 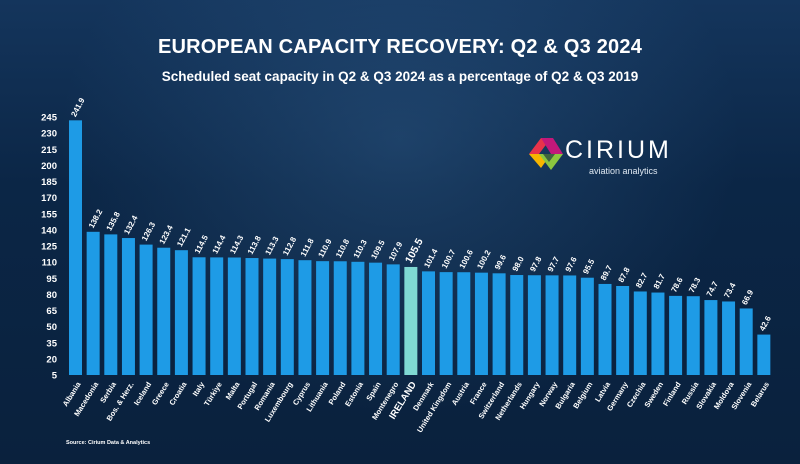 What do you see at coordinates (572, 264) in the screenshot?
I see `value-label: 97.6` at bounding box center [572, 264].